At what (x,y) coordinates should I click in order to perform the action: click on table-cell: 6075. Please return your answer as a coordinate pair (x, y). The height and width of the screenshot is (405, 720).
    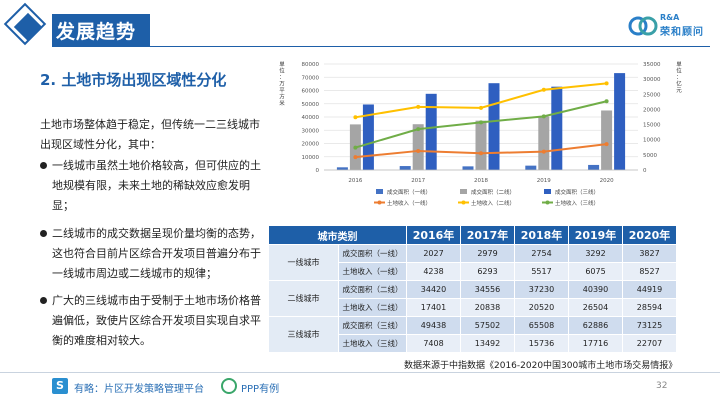
    Looking at the image, I should click on (595, 271).